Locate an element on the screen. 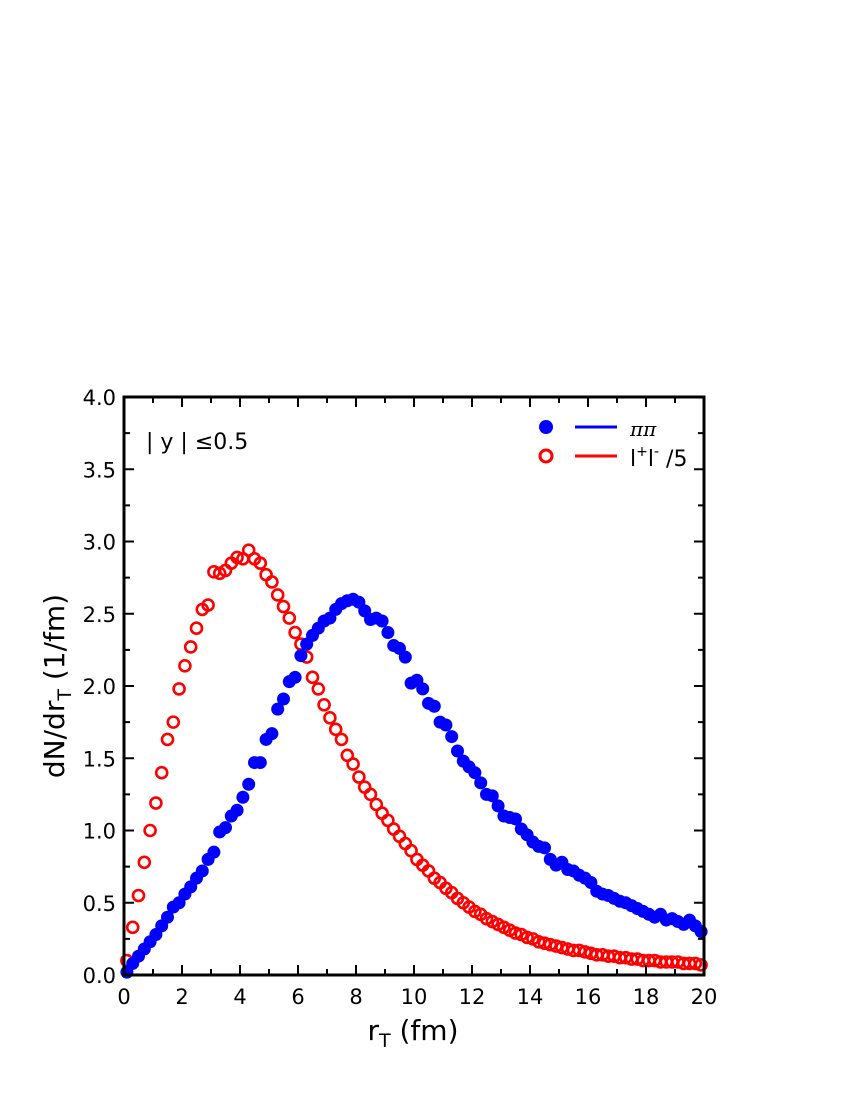 The width and height of the screenshot is (850, 1100). rapidity-annotation: | y | ≤0.5 is located at coordinates (197, 442).